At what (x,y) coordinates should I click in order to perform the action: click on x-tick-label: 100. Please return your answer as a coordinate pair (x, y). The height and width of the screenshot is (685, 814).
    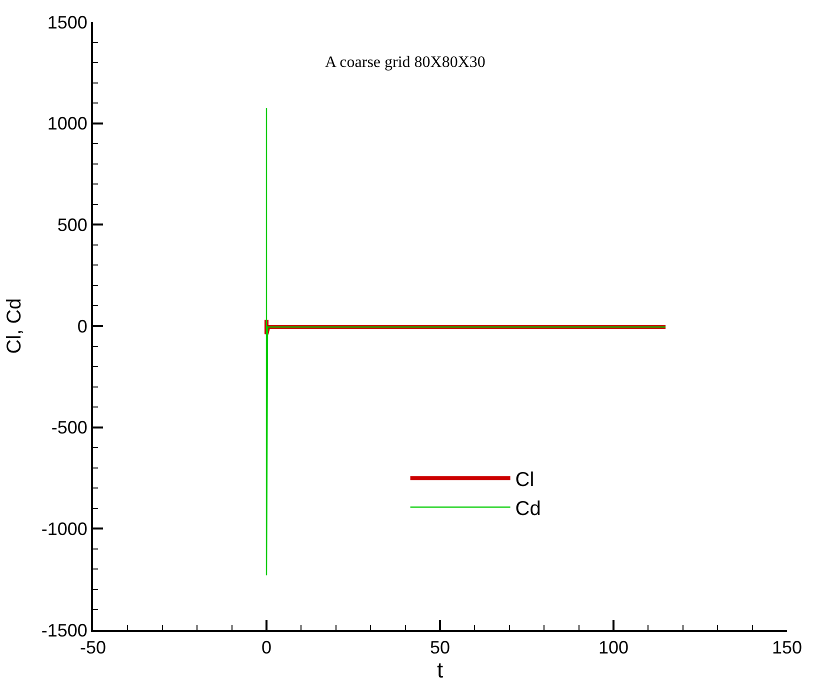
    Looking at the image, I should click on (613, 648).